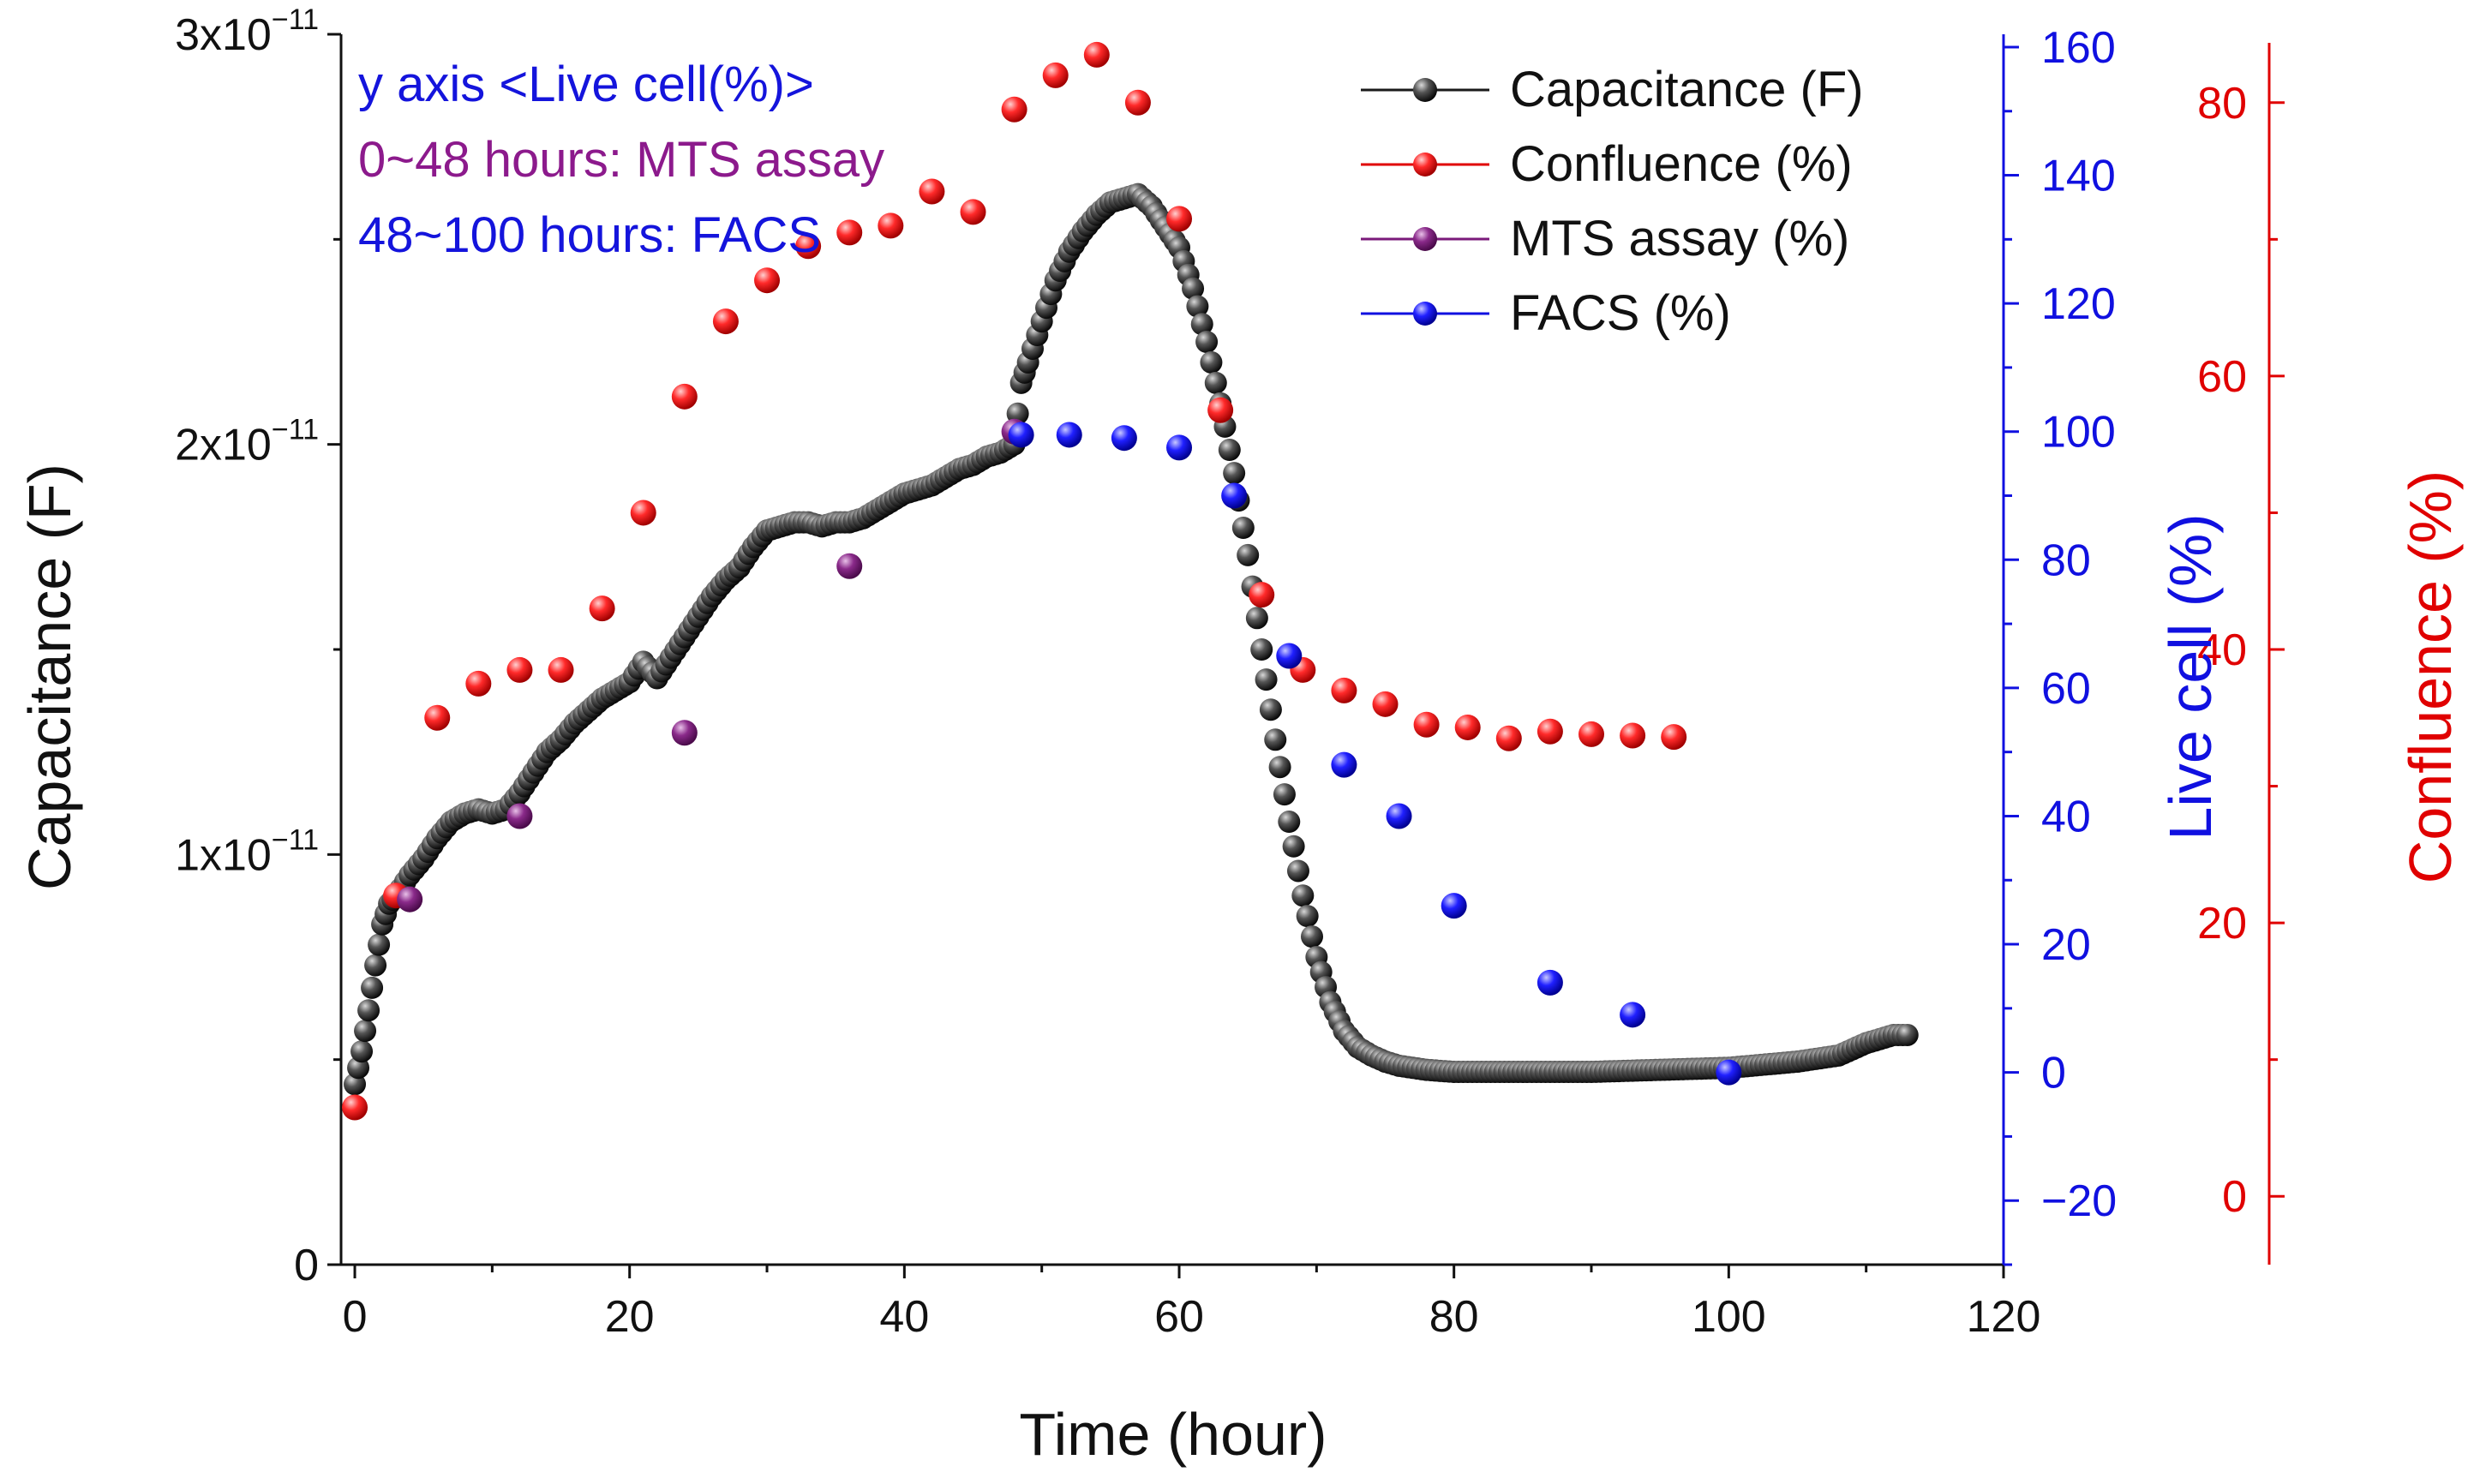 This screenshot has width=2468, height=1484. What do you see at coordinates (2066, 560) in the screenshot?
I see `live-cell-tick-label: 80` at bounding box center [2066, 560].